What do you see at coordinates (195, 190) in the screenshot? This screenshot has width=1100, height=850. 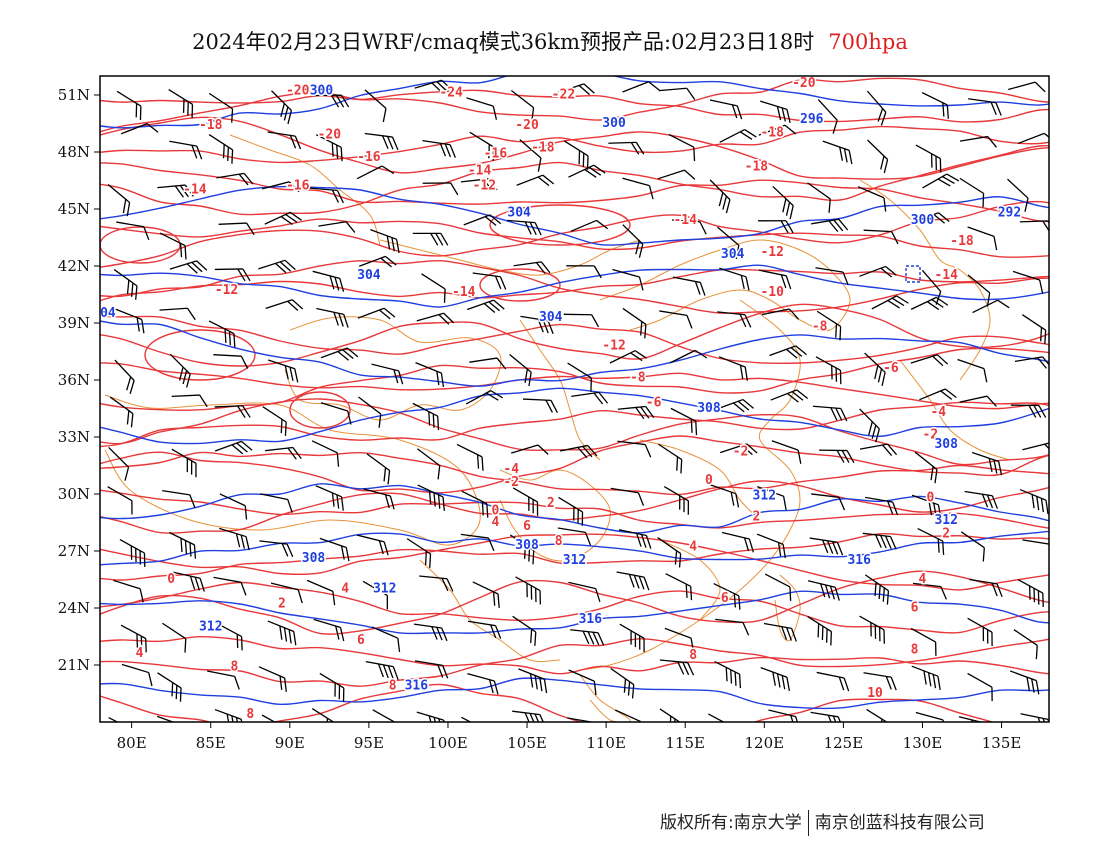 I see `isotherm-label: -14` at bounding box center [195, 190].